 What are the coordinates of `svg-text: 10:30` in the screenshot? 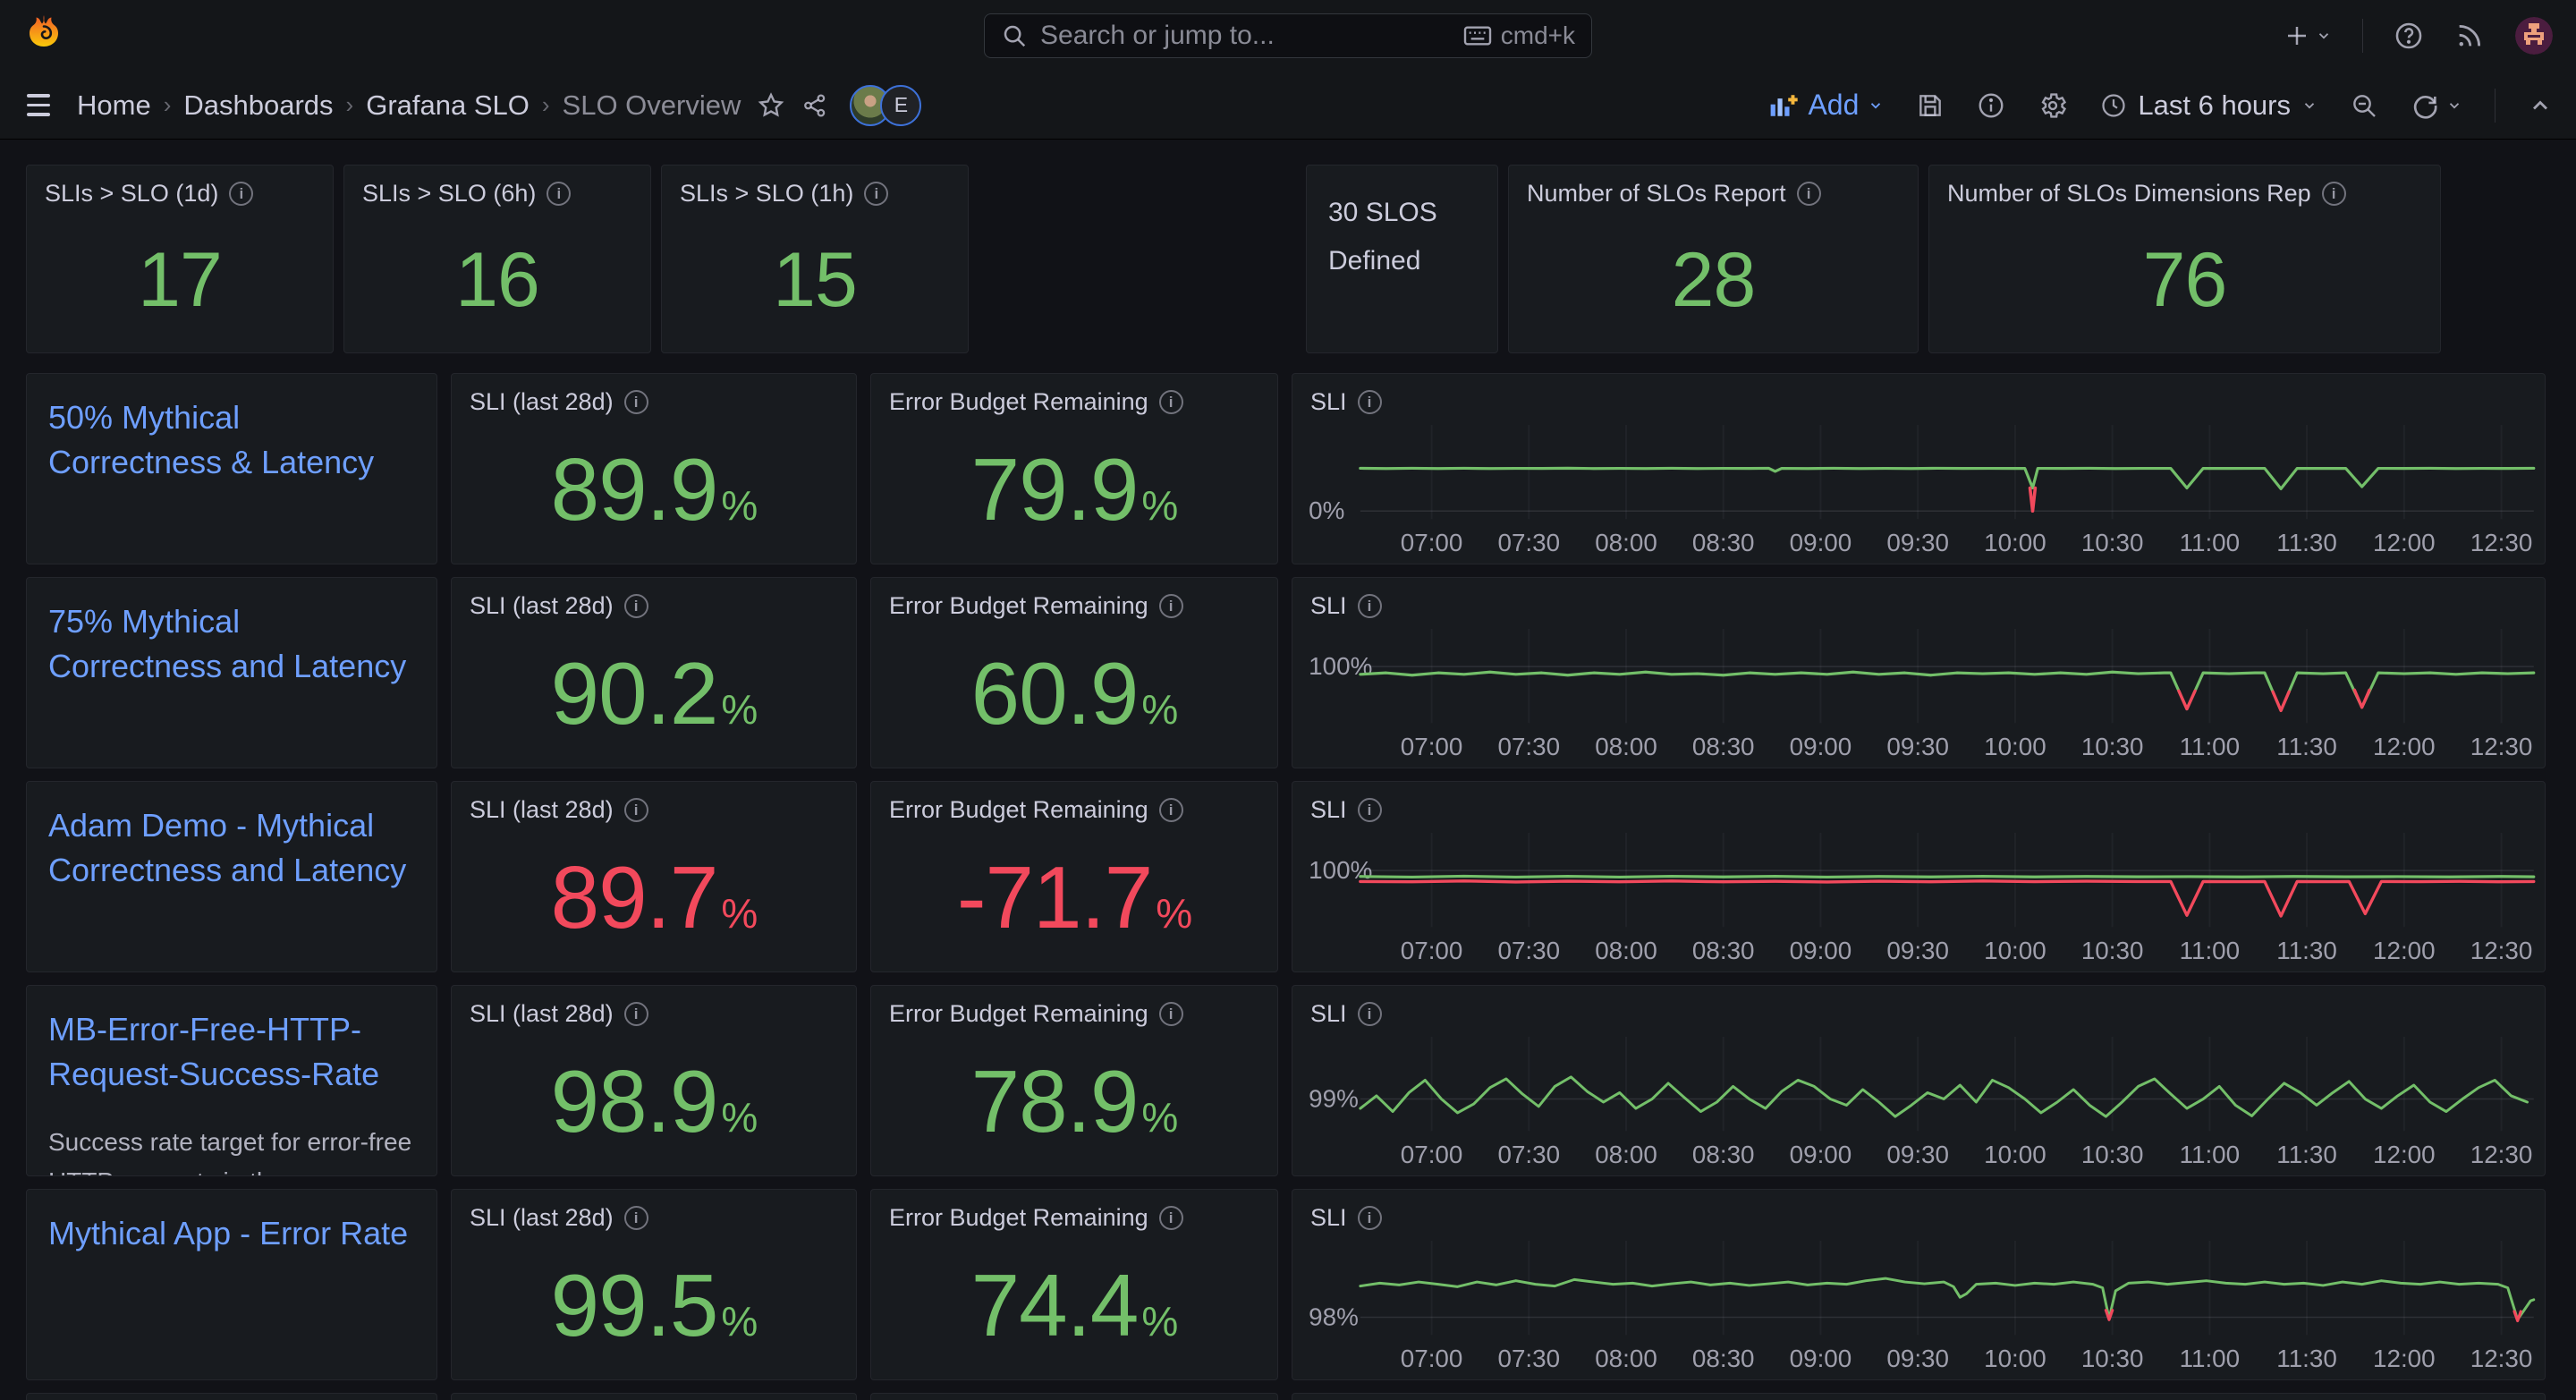 It's located at (2112, 951).